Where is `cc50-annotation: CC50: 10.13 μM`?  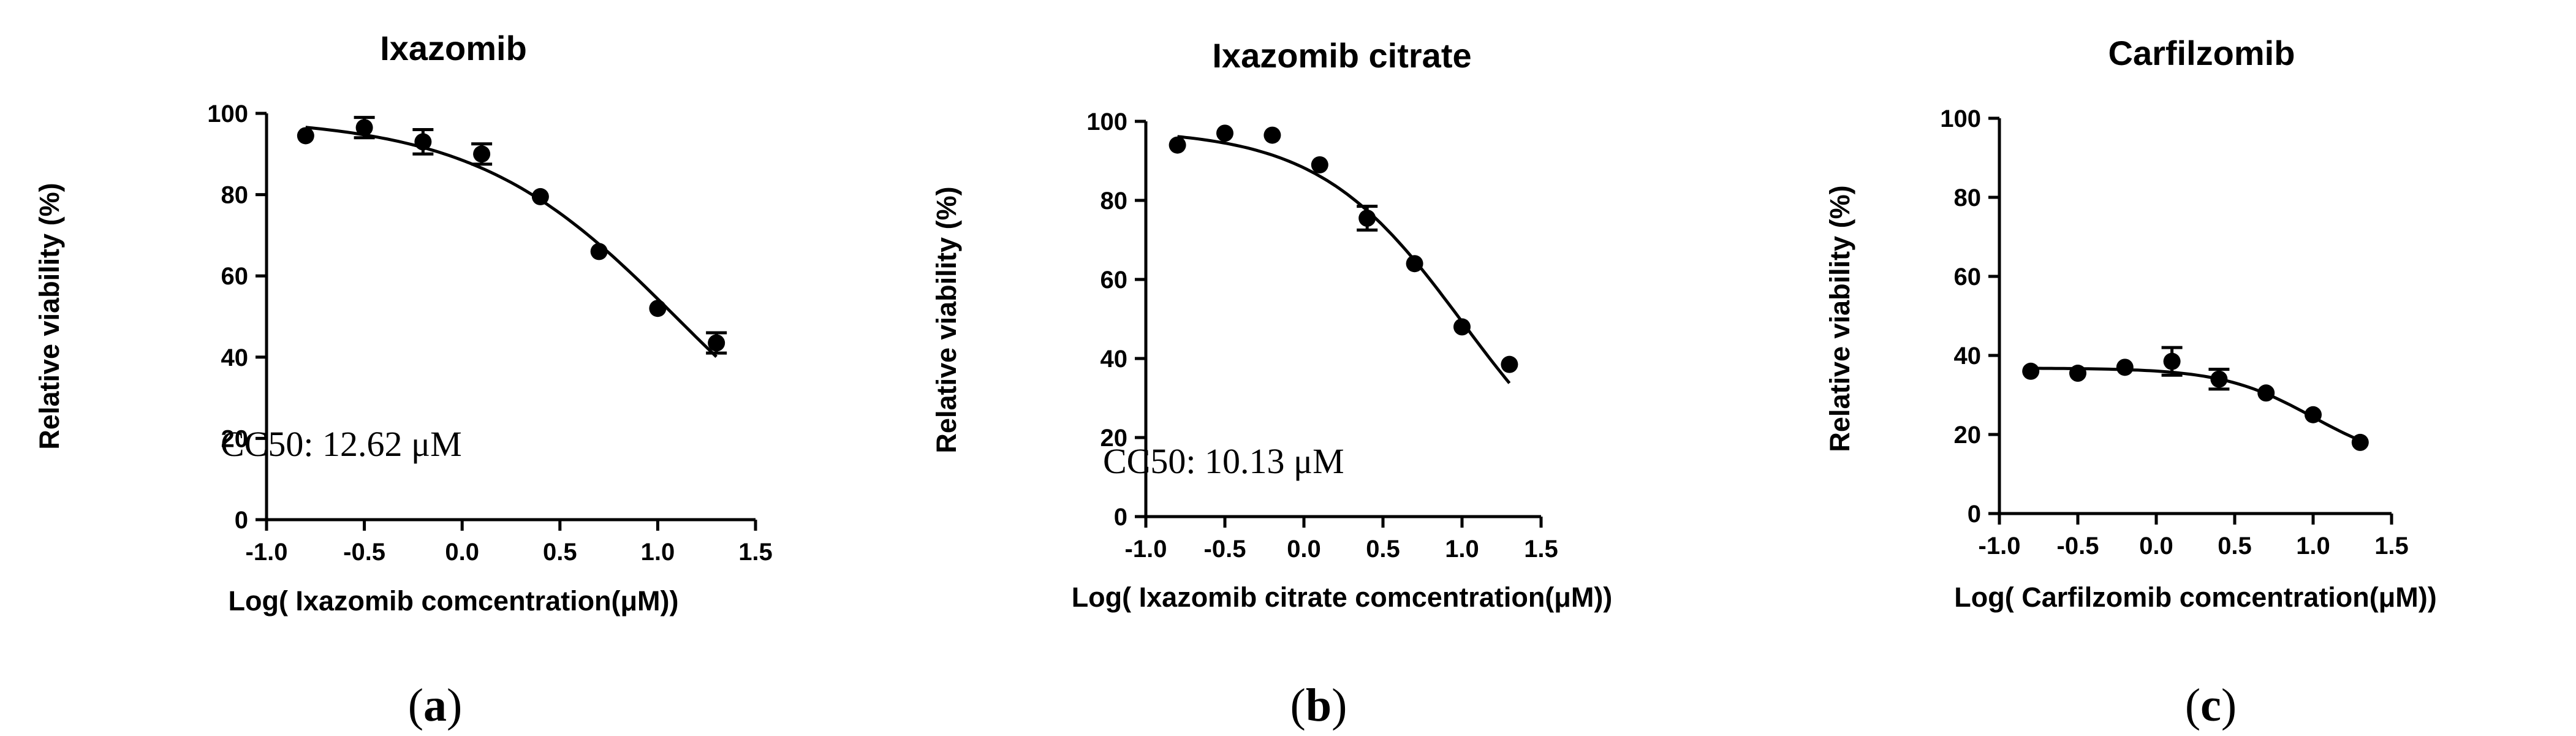
cc50-annotation: CC50: 10.13 μM is located at coordinates (1223, 461).